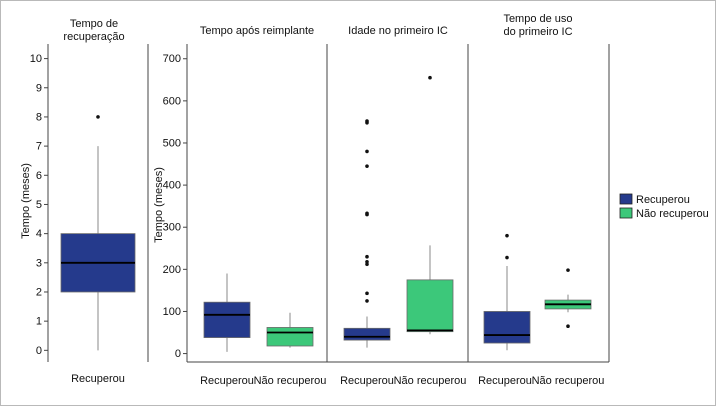 The image size is (718, 408). Describe the element at coordinates (626, 199) in the screenshot. I see `legend-swatch-recuperou` at that location.